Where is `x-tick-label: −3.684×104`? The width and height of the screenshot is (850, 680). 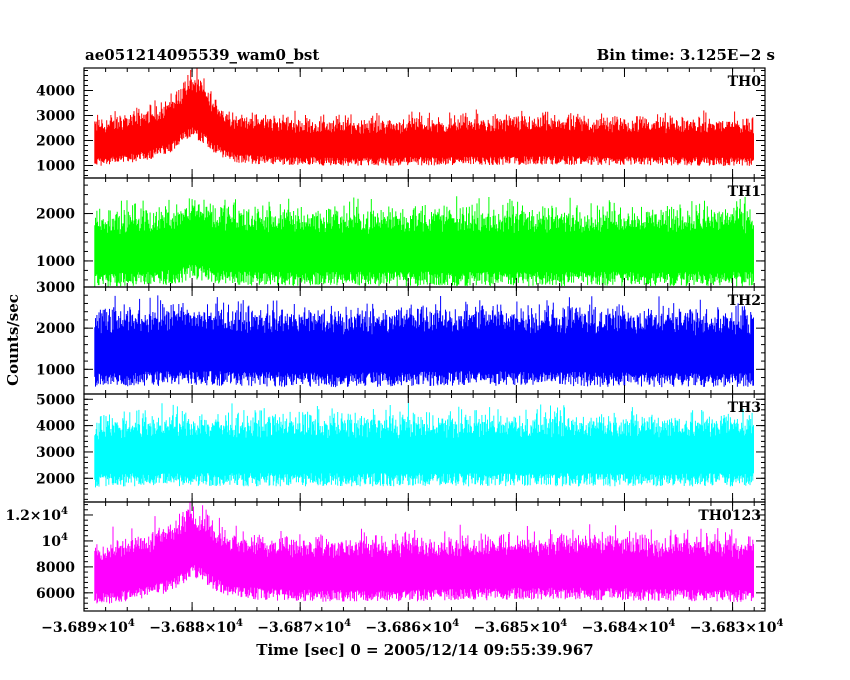 x-tick-label: −3.684×104 is located at coordinates (629, 627).